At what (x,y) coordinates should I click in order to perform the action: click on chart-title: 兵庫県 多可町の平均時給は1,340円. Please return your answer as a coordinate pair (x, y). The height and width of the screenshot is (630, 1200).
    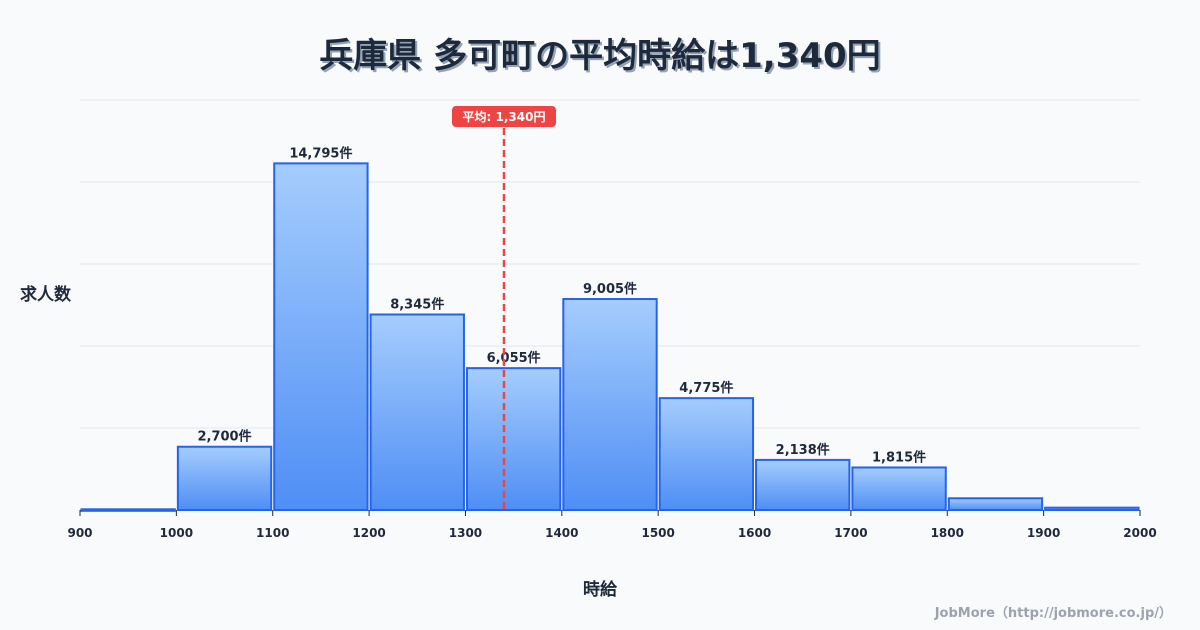
    Looking at the image, I should click on (600, 56).